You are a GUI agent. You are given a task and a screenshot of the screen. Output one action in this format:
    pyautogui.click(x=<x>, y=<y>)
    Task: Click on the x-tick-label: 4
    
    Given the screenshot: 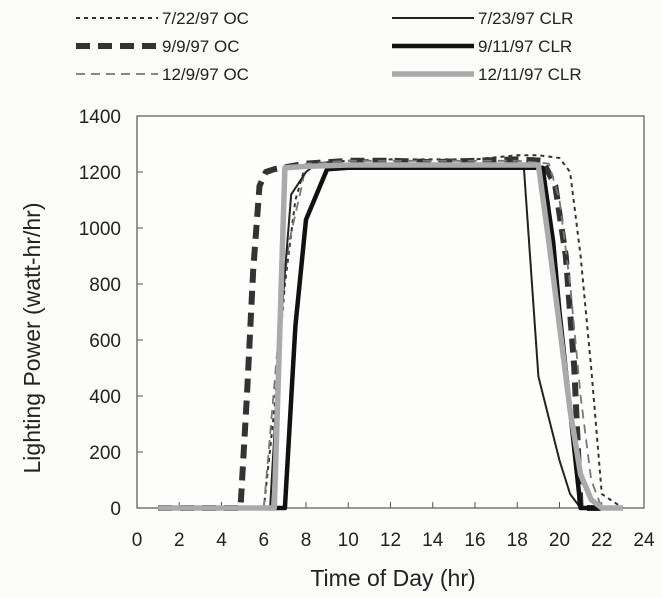 What is the action you would take?
    pyautogui.click(x=221, y=540)
    